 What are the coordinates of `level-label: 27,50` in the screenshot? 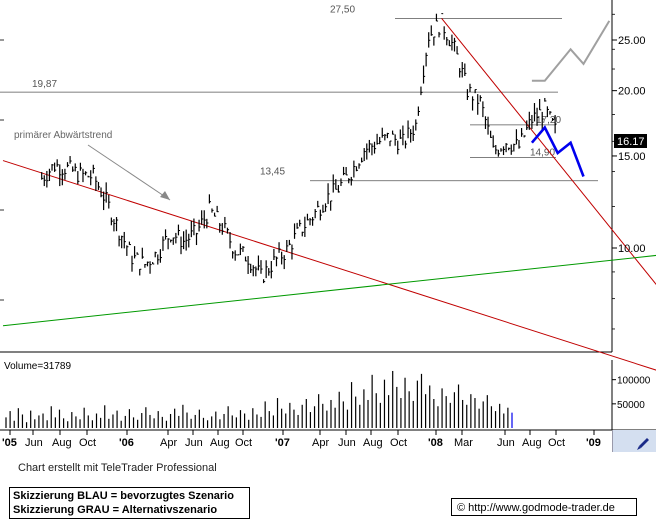 It's located at (342, 9).